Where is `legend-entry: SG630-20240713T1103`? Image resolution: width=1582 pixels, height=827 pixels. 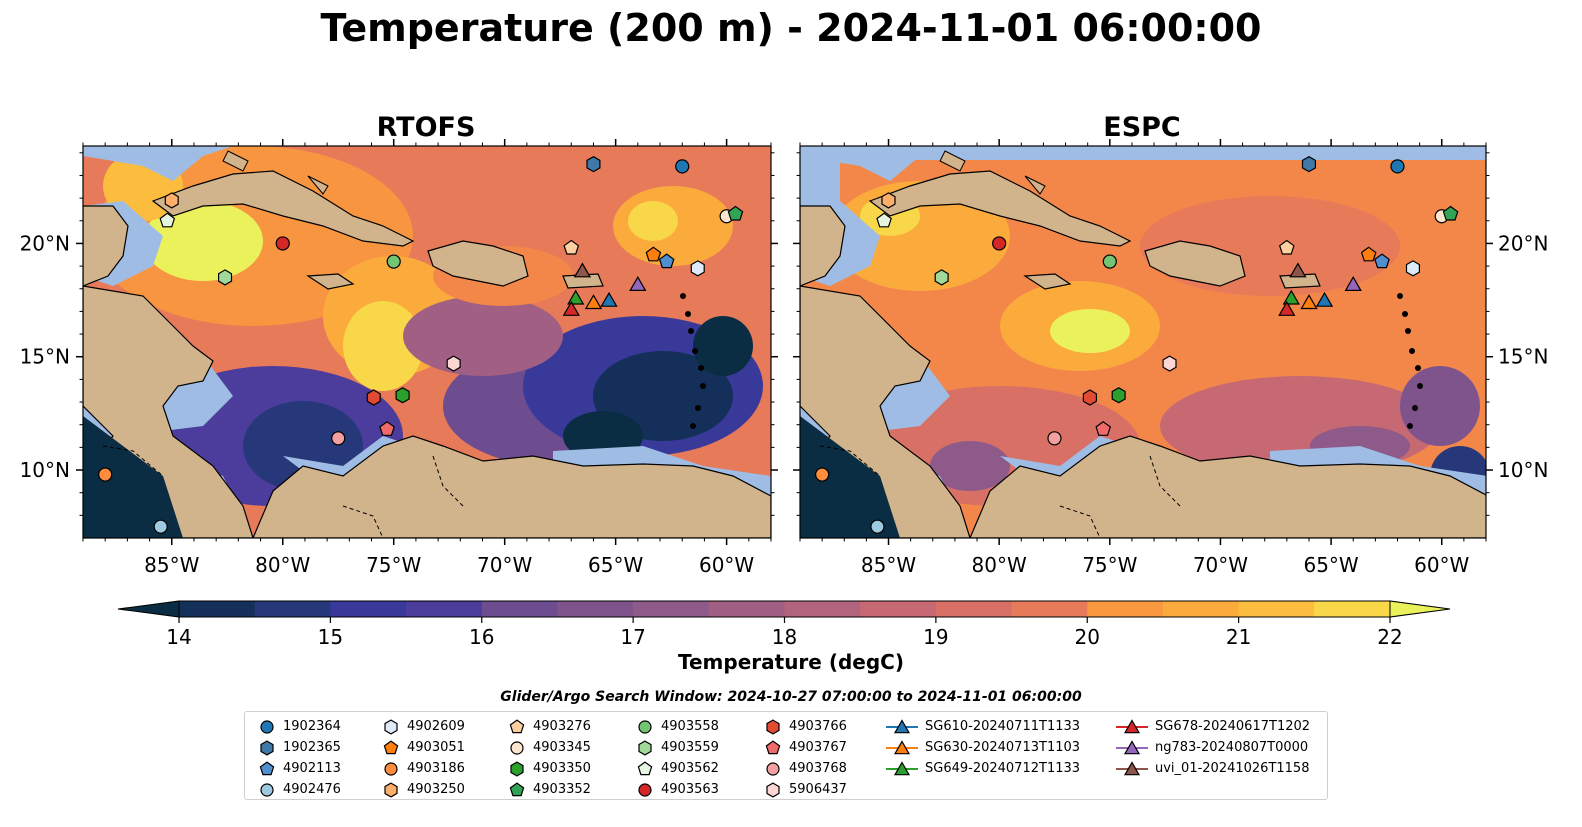
legend-entry: SG630-20240713T1103 is located at coordinates (982, 747).